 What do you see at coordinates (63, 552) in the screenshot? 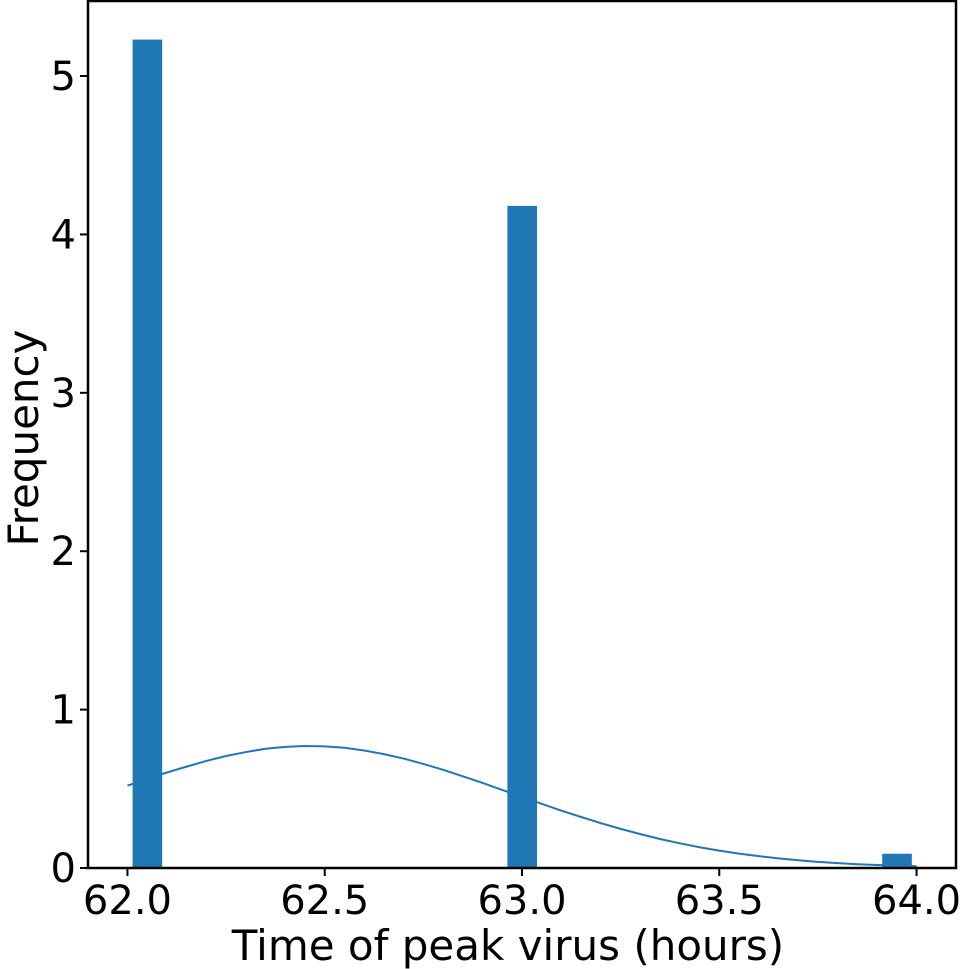
I see `y-tick-label: 2` at bounding box center [63, 552].